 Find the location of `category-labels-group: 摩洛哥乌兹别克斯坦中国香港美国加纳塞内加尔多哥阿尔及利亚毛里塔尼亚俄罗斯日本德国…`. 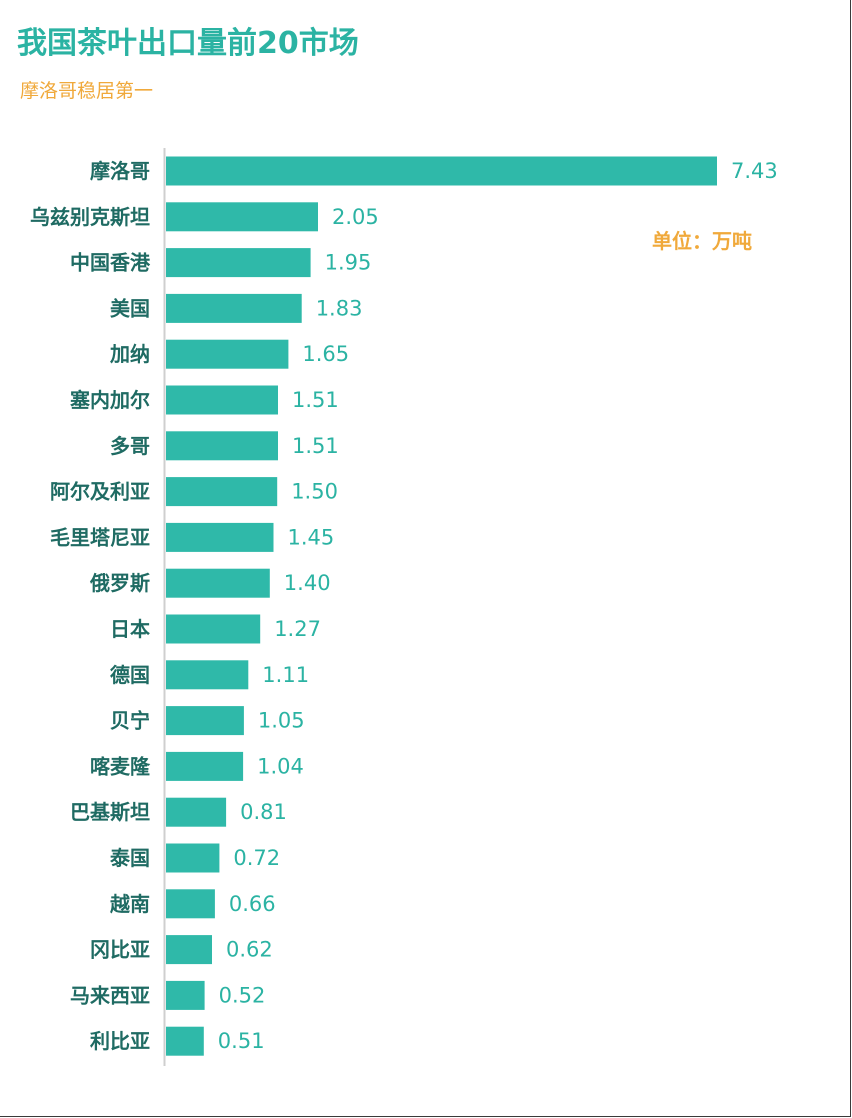

category-labels-group: 摩洛哥乌兹别克斯坦中国香港美国加纳塞内加尔多哥阿尔及利亚毛里塔尼亚俄罗斯日本德国… is located at coordinates (90, 606).